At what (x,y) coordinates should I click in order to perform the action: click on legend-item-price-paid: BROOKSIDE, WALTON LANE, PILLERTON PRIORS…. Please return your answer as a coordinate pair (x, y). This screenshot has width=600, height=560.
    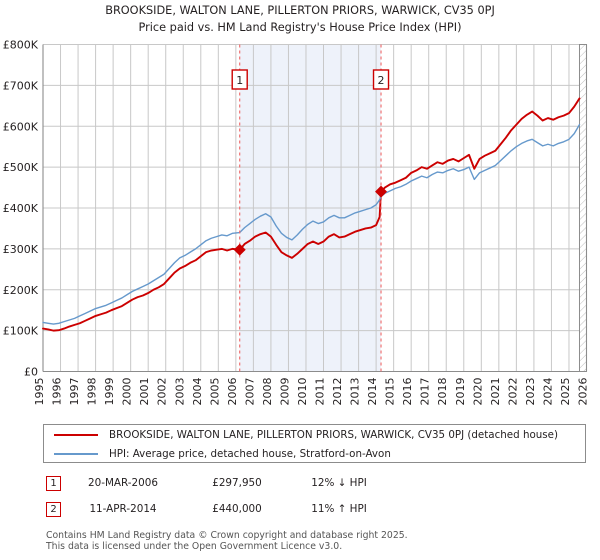
    Looking at the image, I should click on (314, 434).